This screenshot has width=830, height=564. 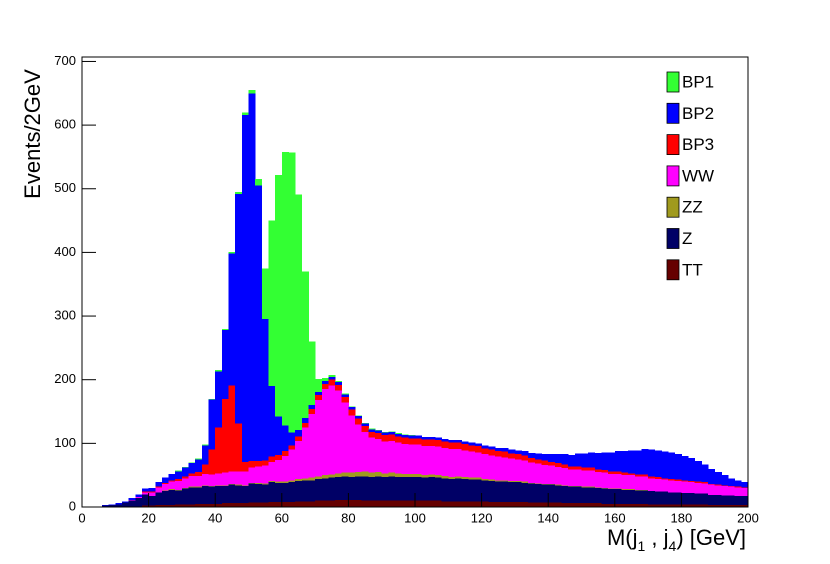 I want to click on x-tick-label: 40, so click(x=215, y=517).